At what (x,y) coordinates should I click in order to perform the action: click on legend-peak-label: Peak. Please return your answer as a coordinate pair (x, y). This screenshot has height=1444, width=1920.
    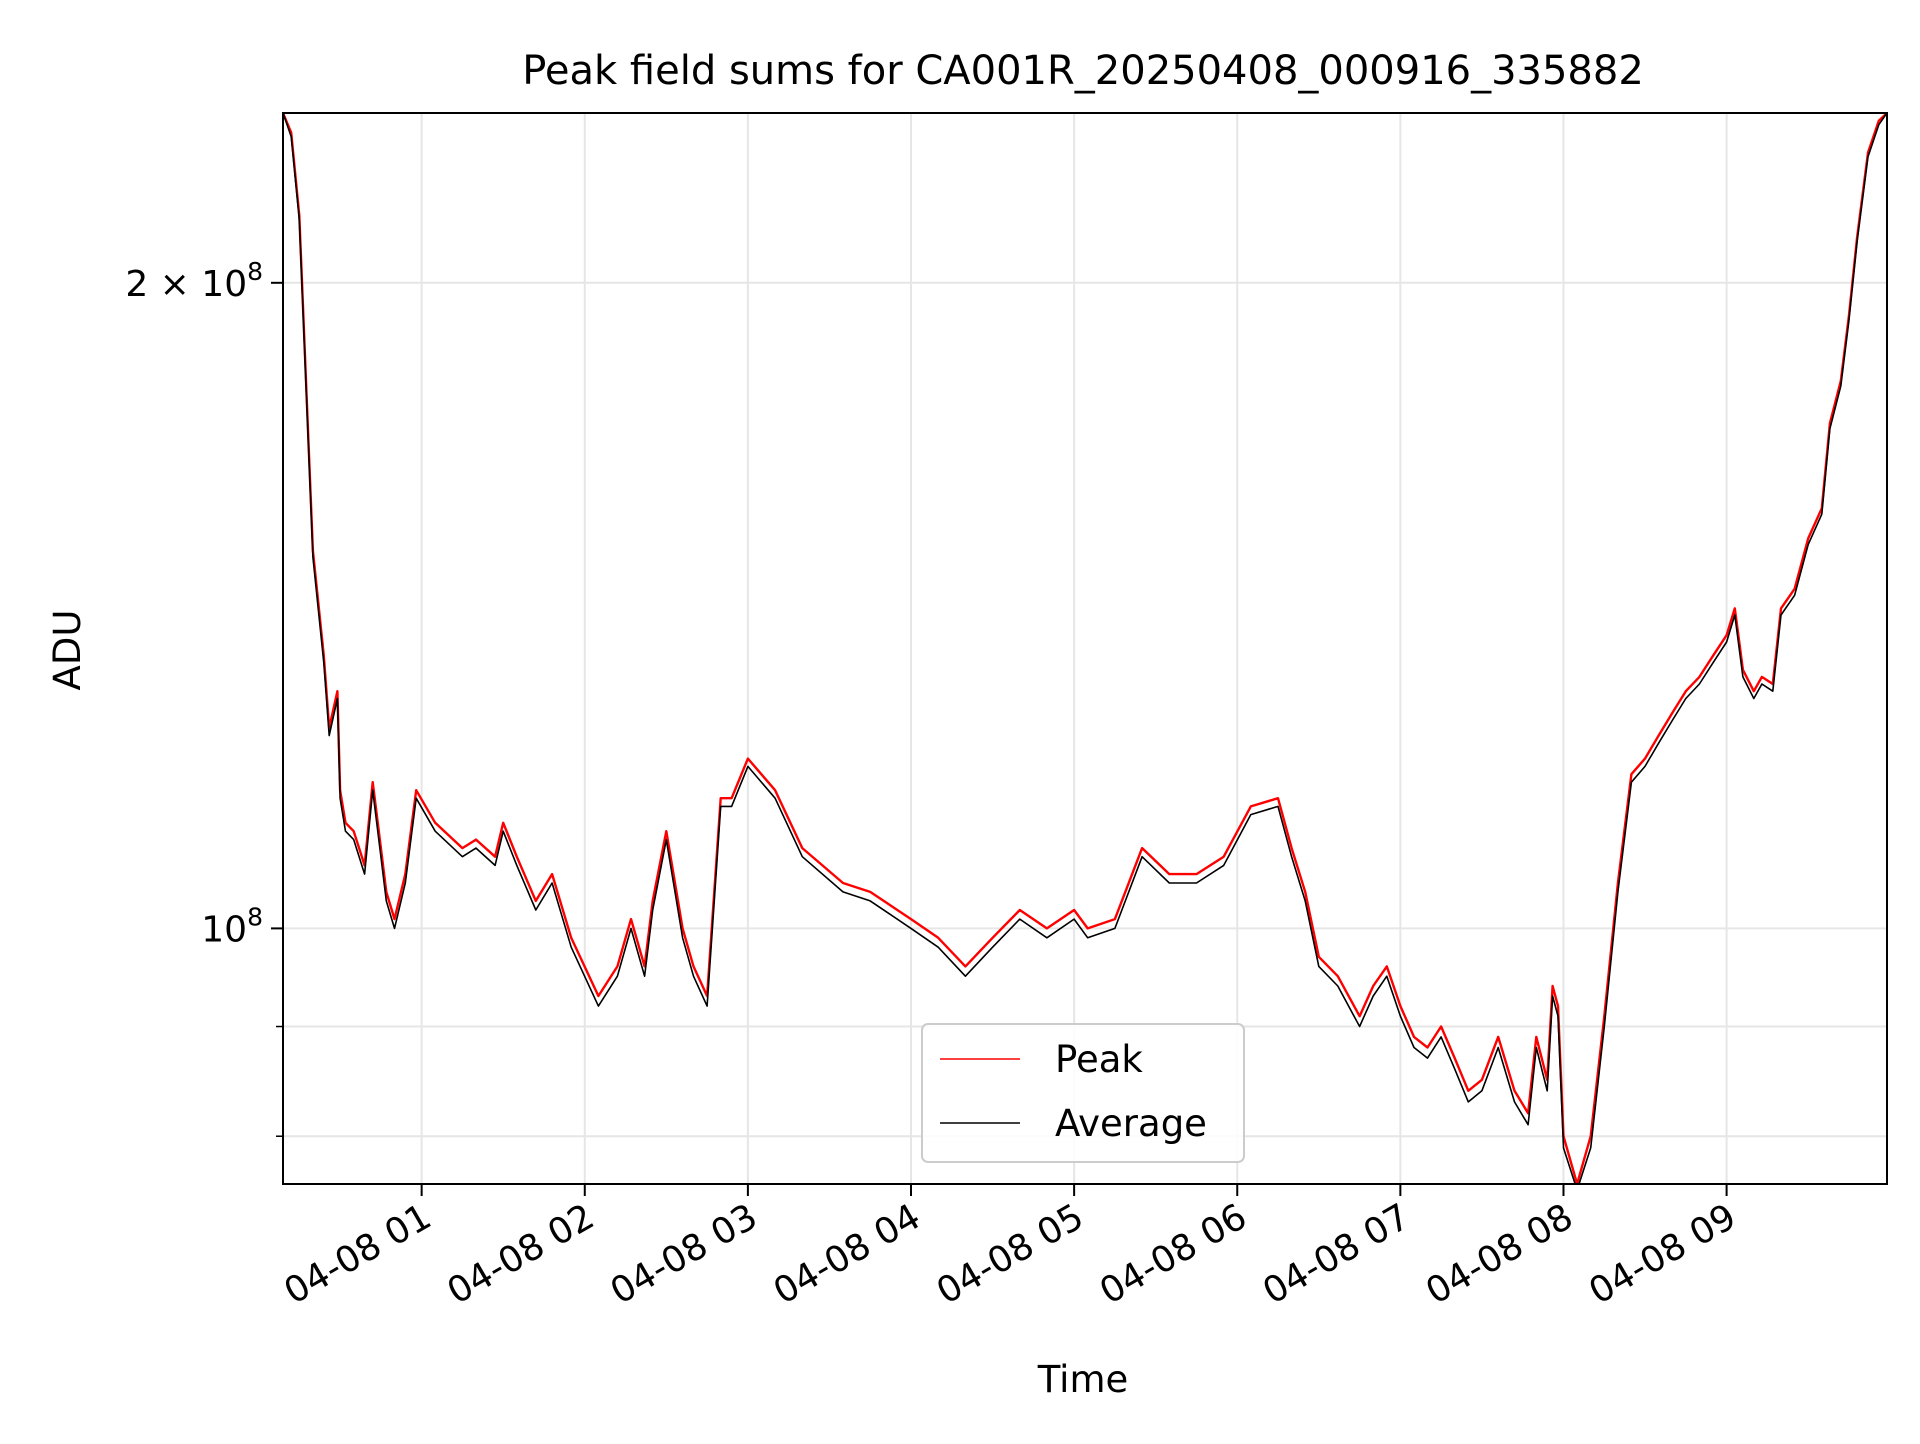
    Looking at the image, I should click on (1099, 1059).